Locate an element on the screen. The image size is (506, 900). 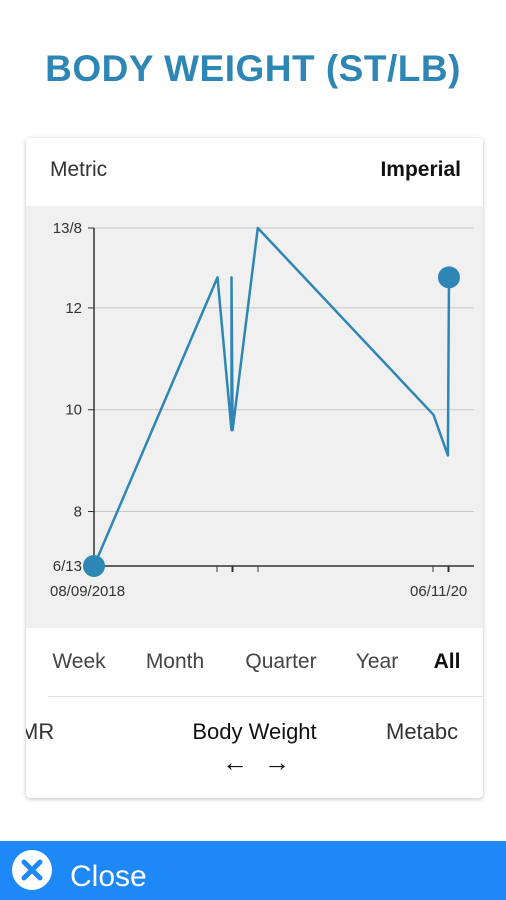
close-button-label: Close is located at coordinates (108, 876).